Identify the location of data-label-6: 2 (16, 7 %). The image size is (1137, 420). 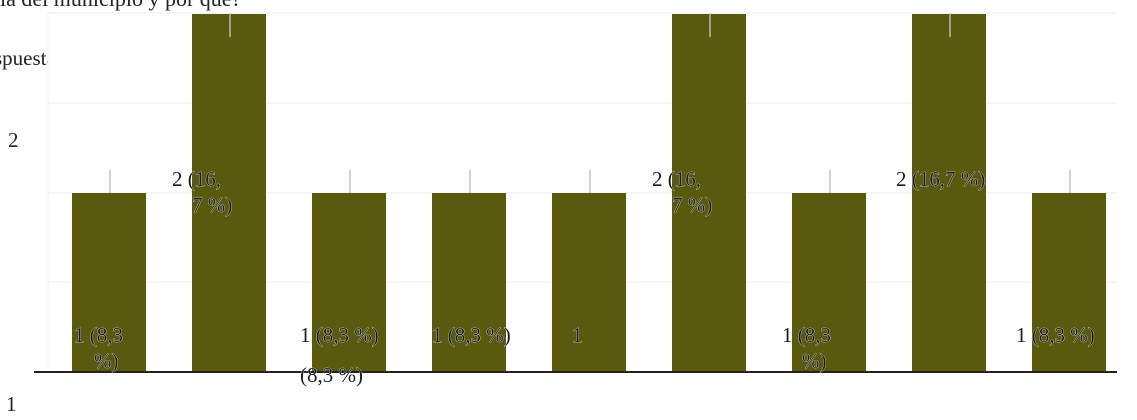
(682, 192).